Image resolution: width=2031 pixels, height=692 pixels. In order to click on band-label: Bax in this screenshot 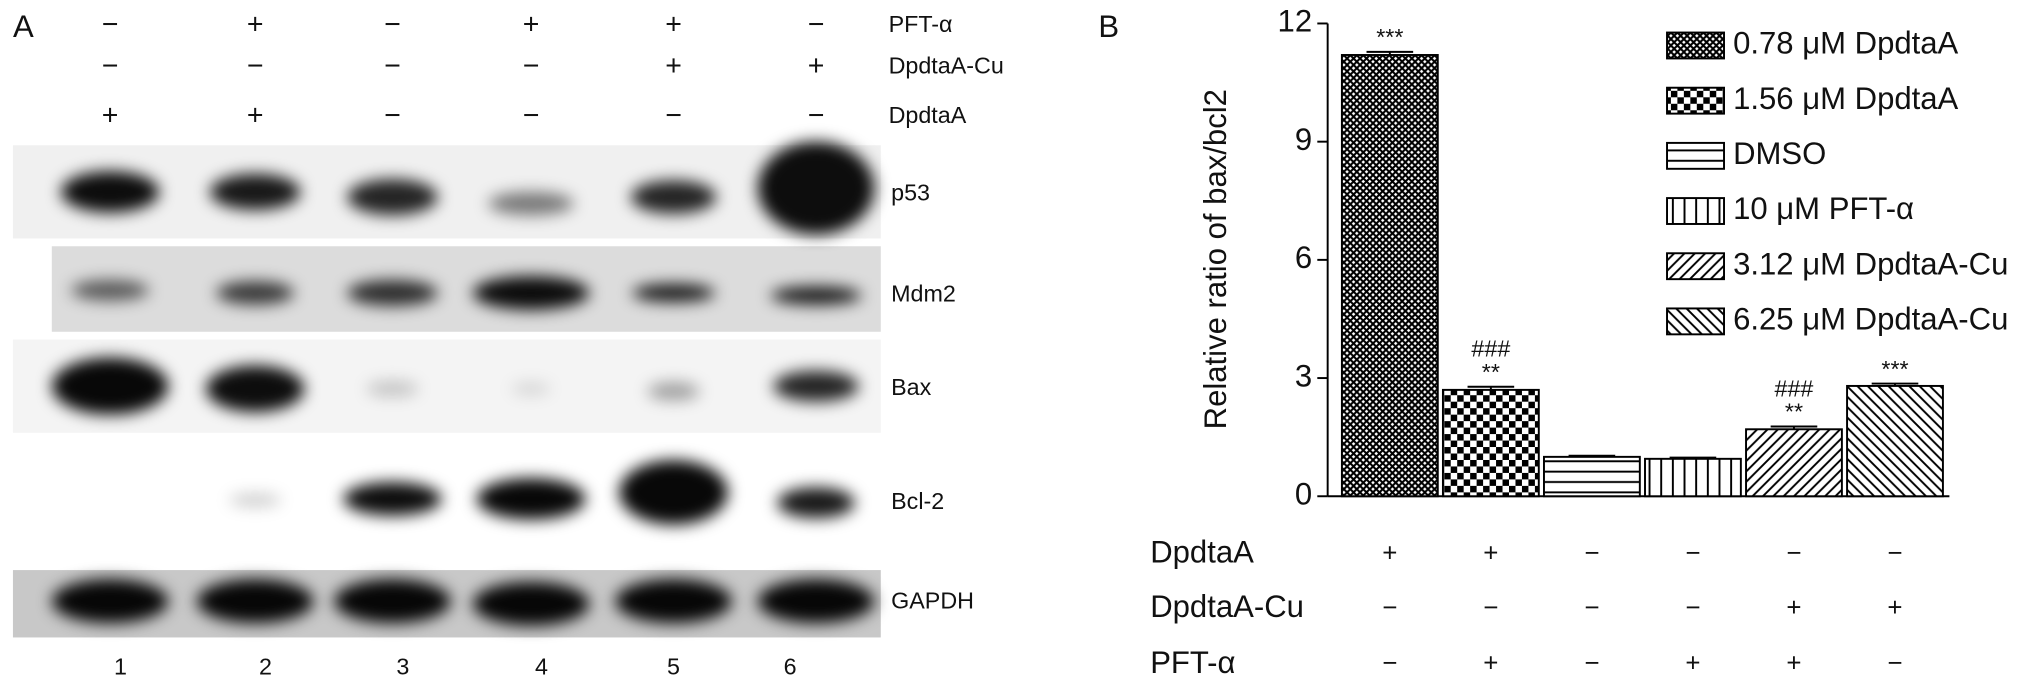, I will do `click(911, 387)`.